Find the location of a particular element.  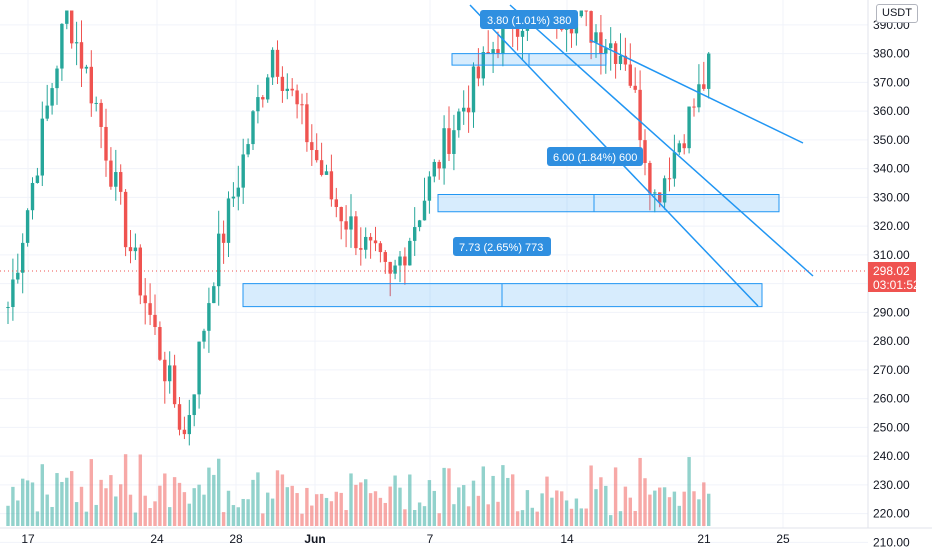

measure-label-bottom: 7.73 (2.65%) 773 is located at coordinates (502, 246).